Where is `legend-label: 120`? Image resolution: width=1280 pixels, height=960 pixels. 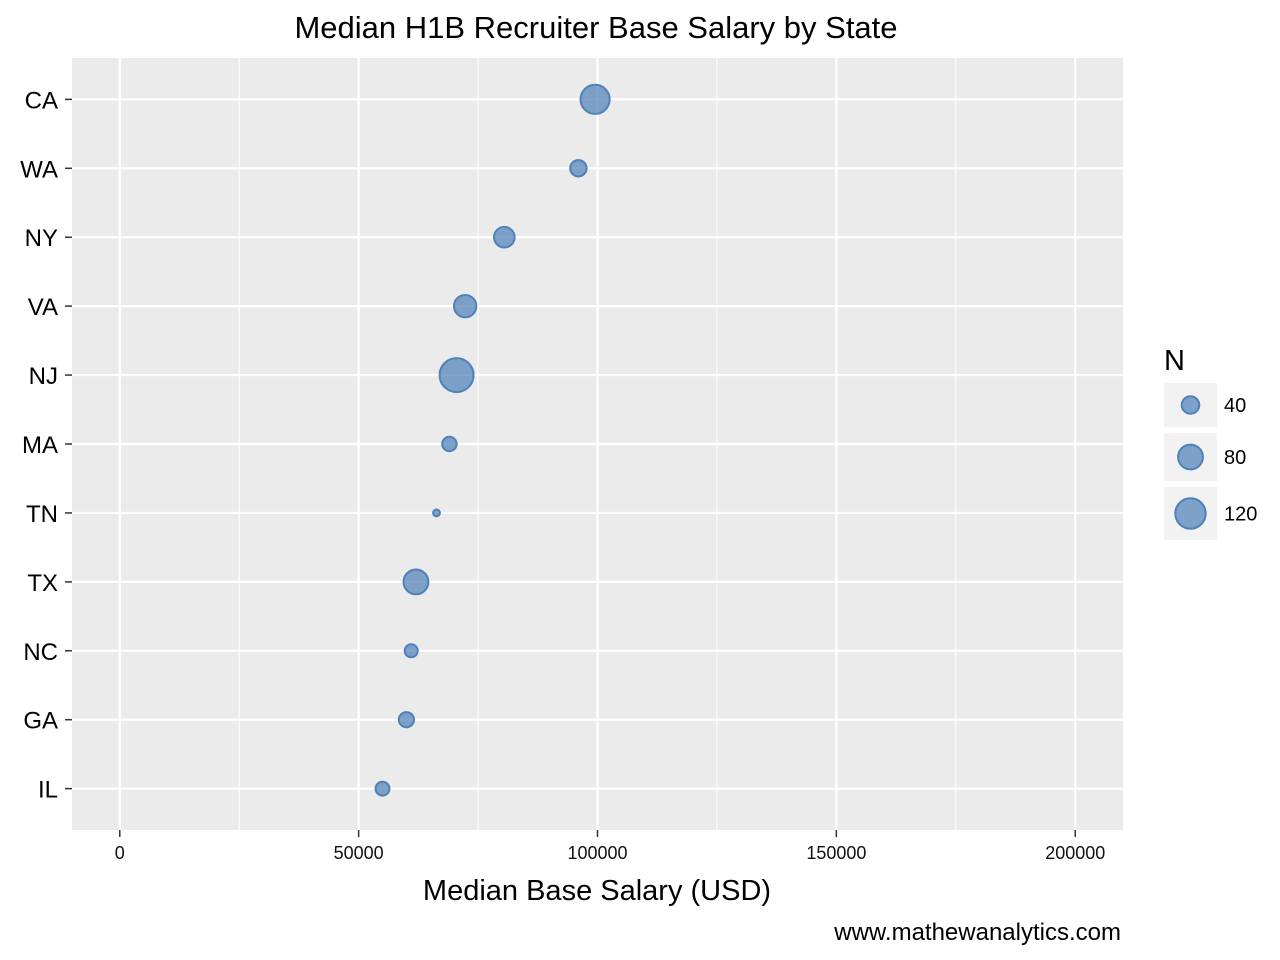
legend-label: 120 is located at coordinates (1240, 515).